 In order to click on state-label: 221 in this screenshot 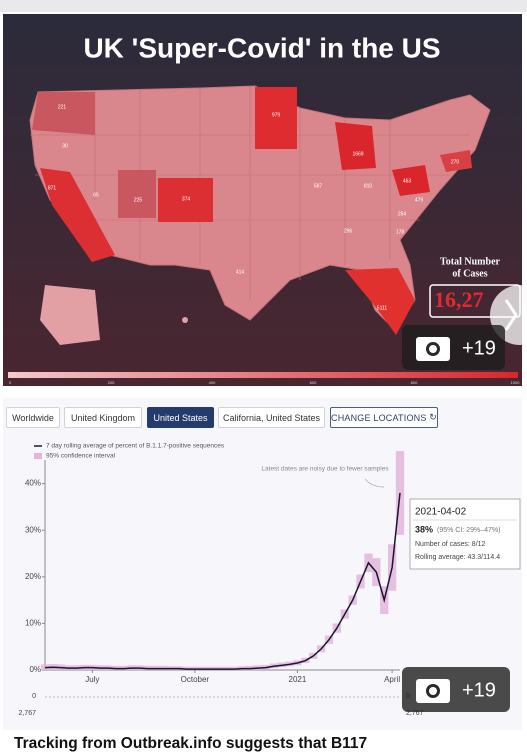, I will do `click(62, 107)`.